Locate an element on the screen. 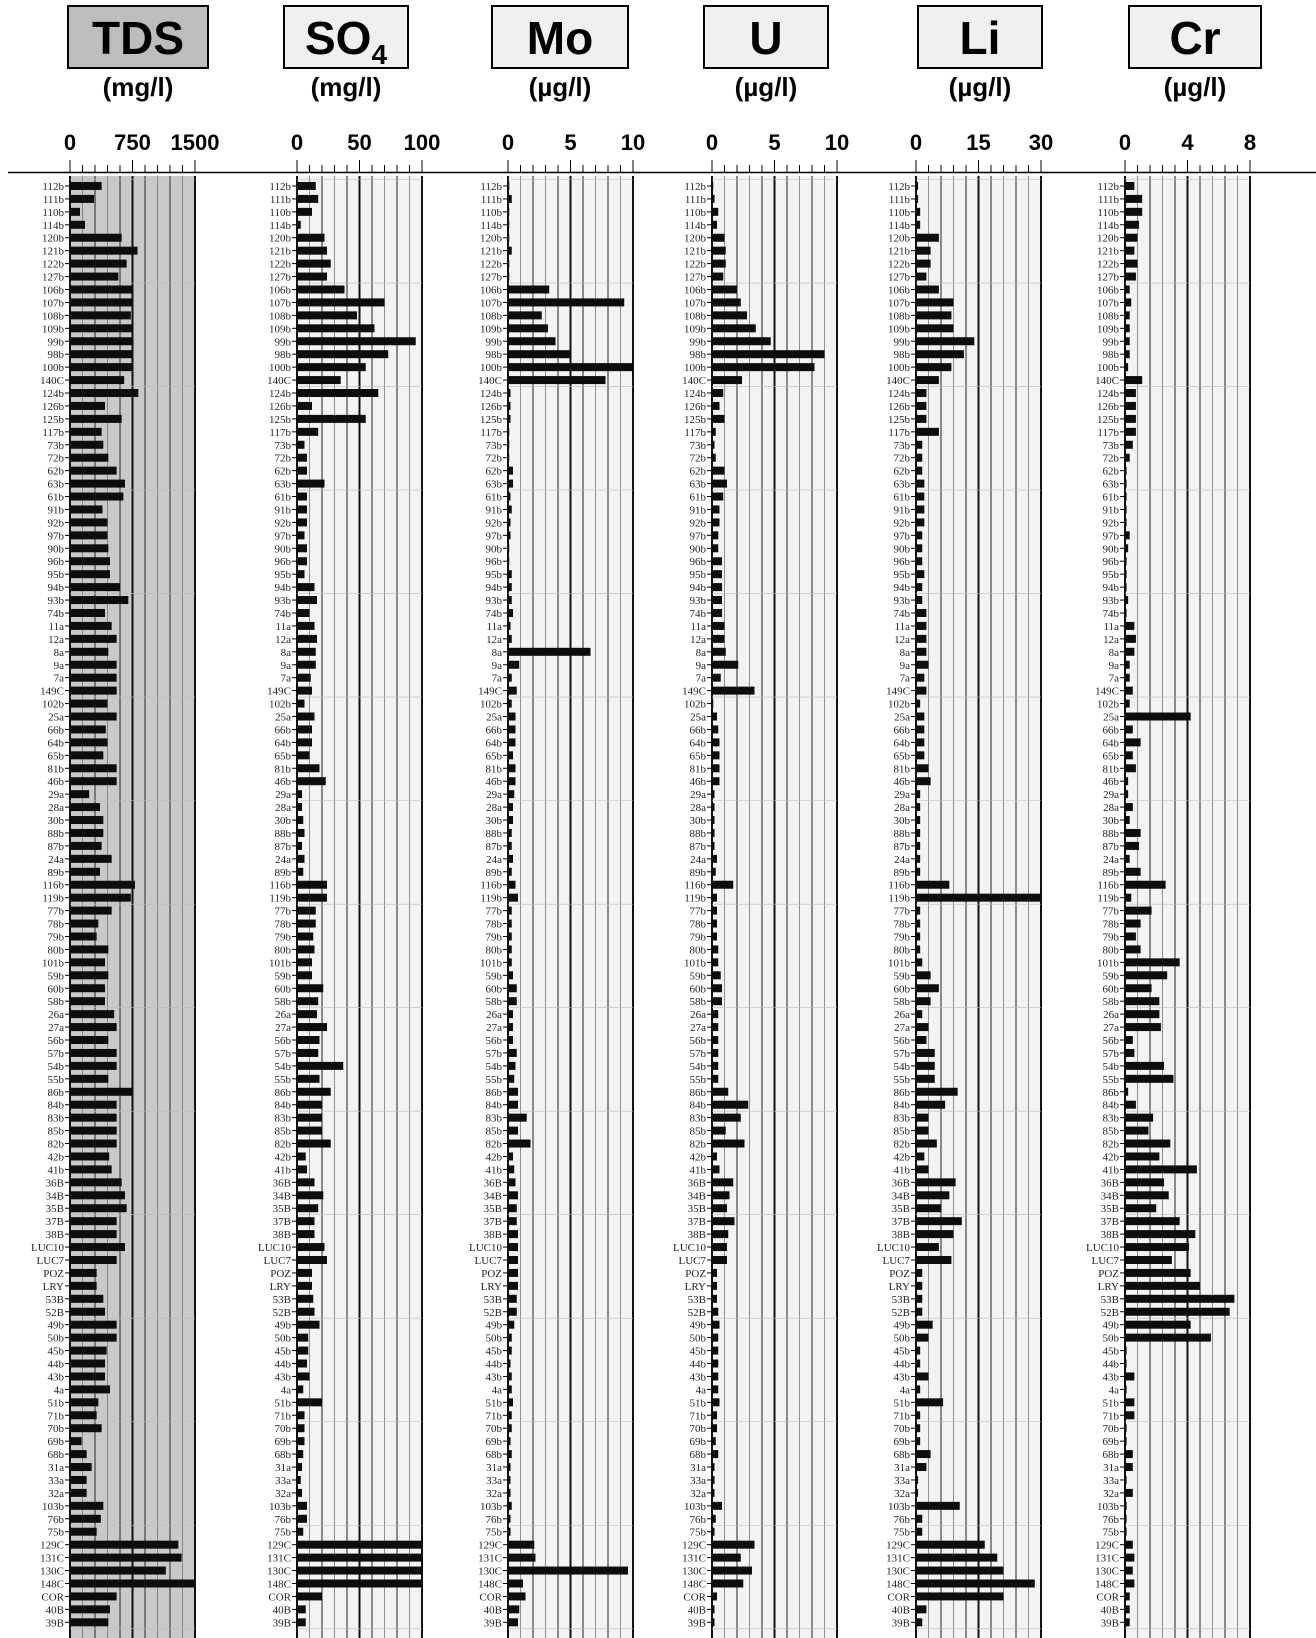  sample-label: 121b is located at coordinates (53, 252).